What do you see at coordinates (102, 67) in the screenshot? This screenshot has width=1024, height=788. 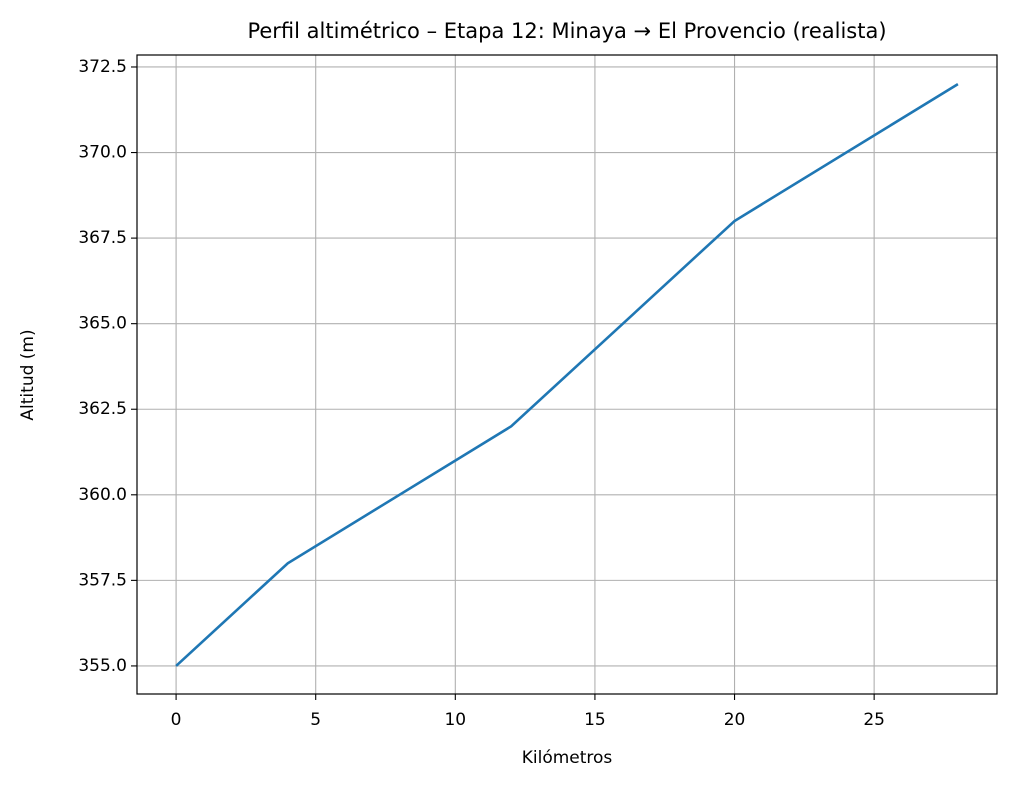 I see `y-tick-label: 372.5` at bounding box center [102, 67].